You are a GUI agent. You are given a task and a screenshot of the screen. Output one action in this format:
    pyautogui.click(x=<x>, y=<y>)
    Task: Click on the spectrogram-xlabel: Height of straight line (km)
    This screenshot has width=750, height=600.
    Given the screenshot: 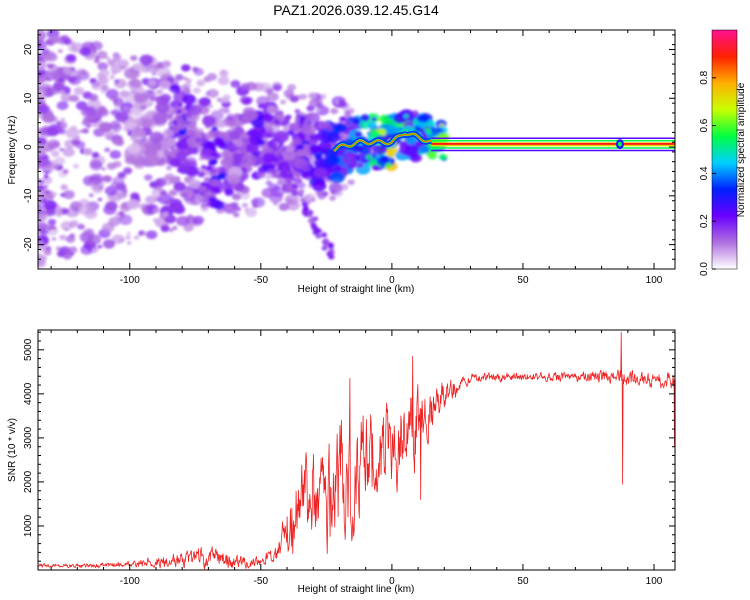 What is the action you would take?
    pyautogui.click(x=356, y=289)
    